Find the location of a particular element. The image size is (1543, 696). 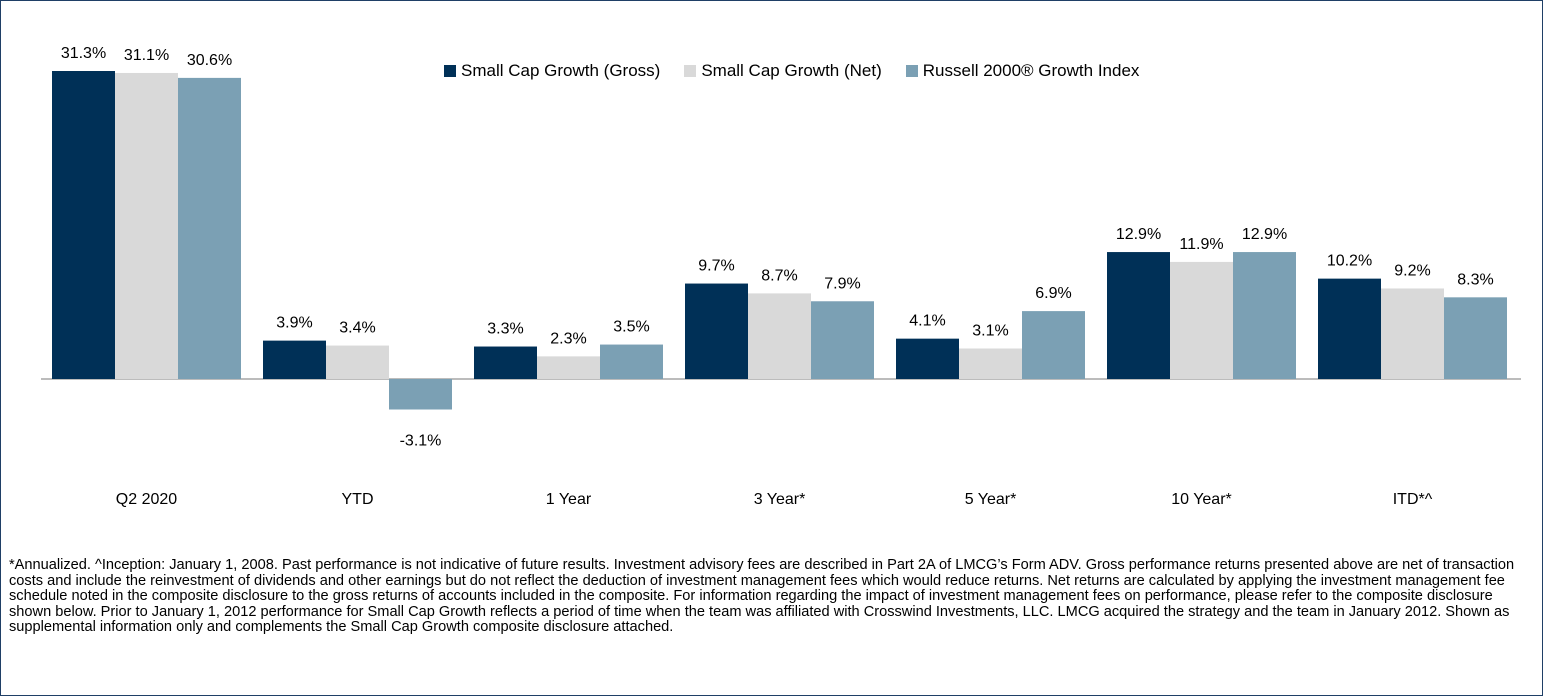

value-label: 3.9% is located at coordinates (294, 323).